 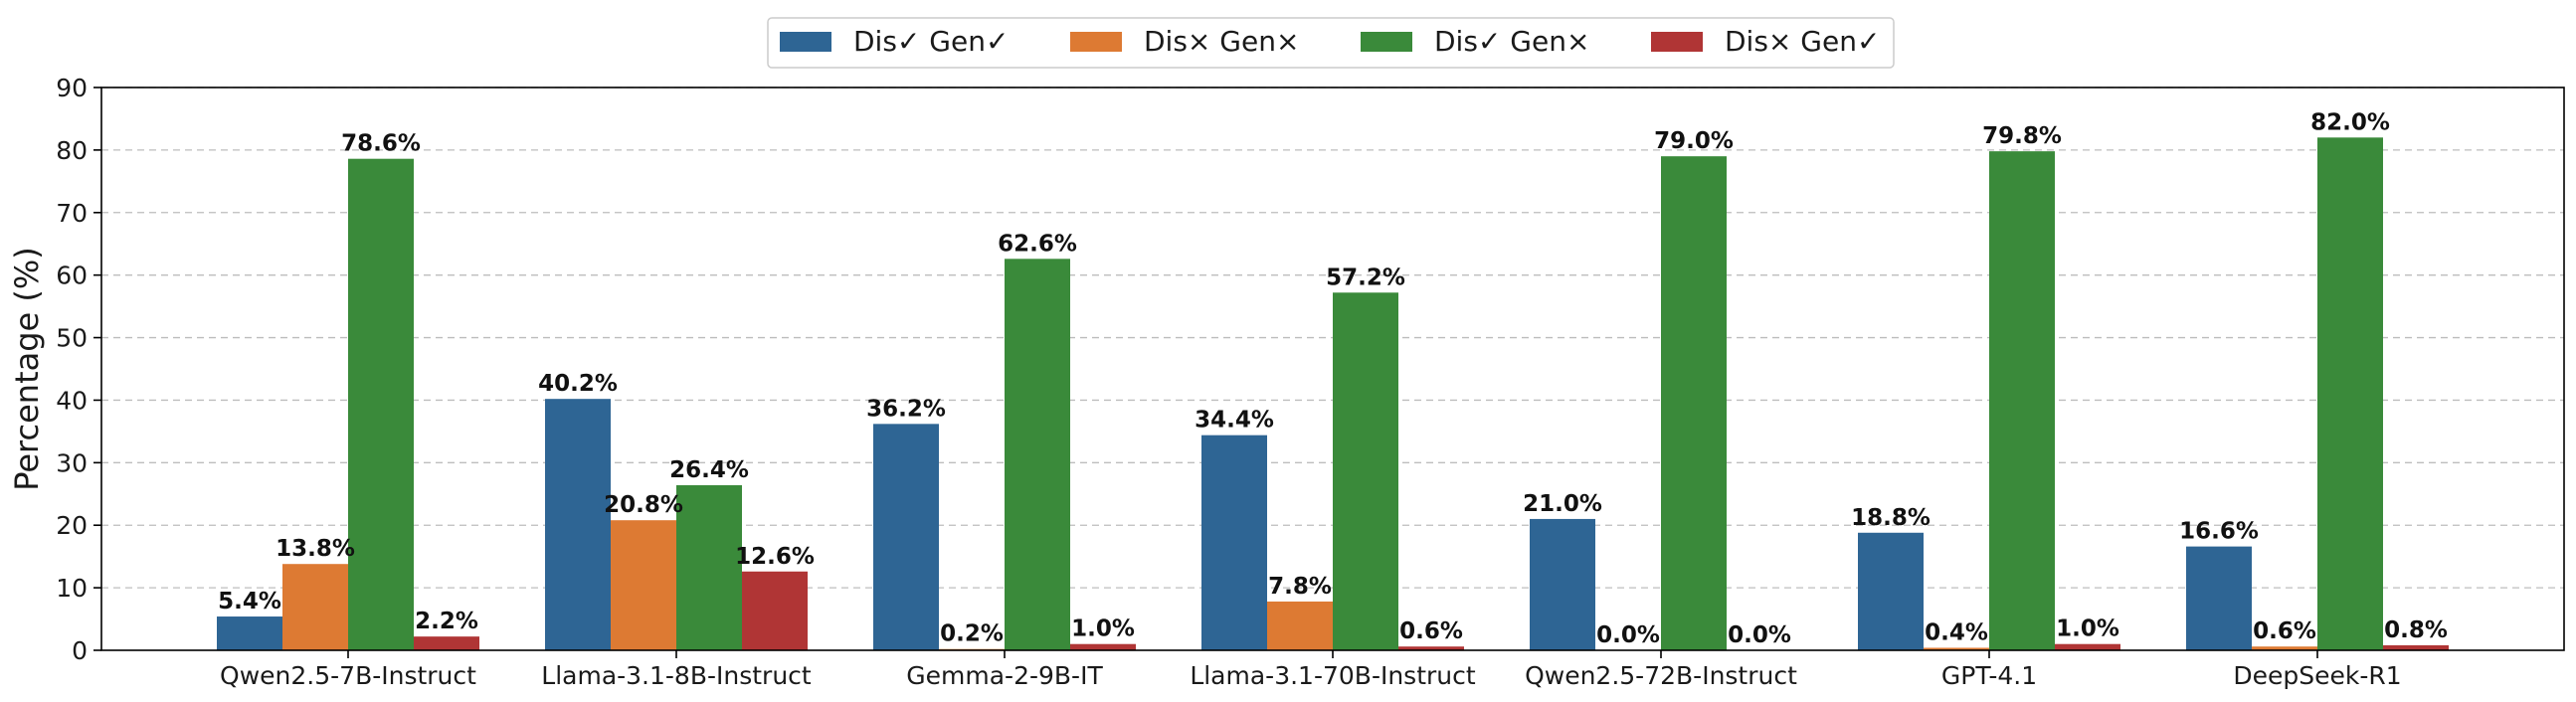 I want to click on data-label: 7.8%, so click(x=1300, y=587).